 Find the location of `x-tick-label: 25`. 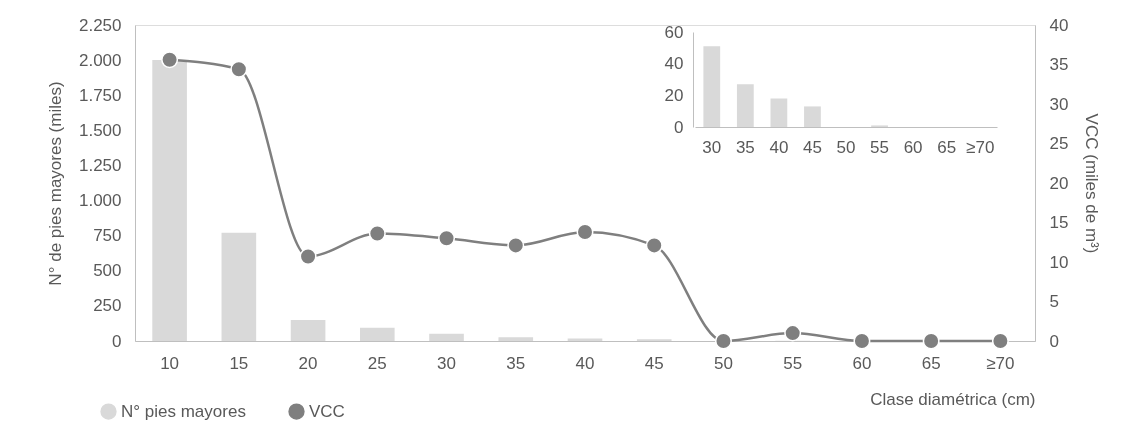

x-tick-label: 25 is located at coordinates (377, 363).